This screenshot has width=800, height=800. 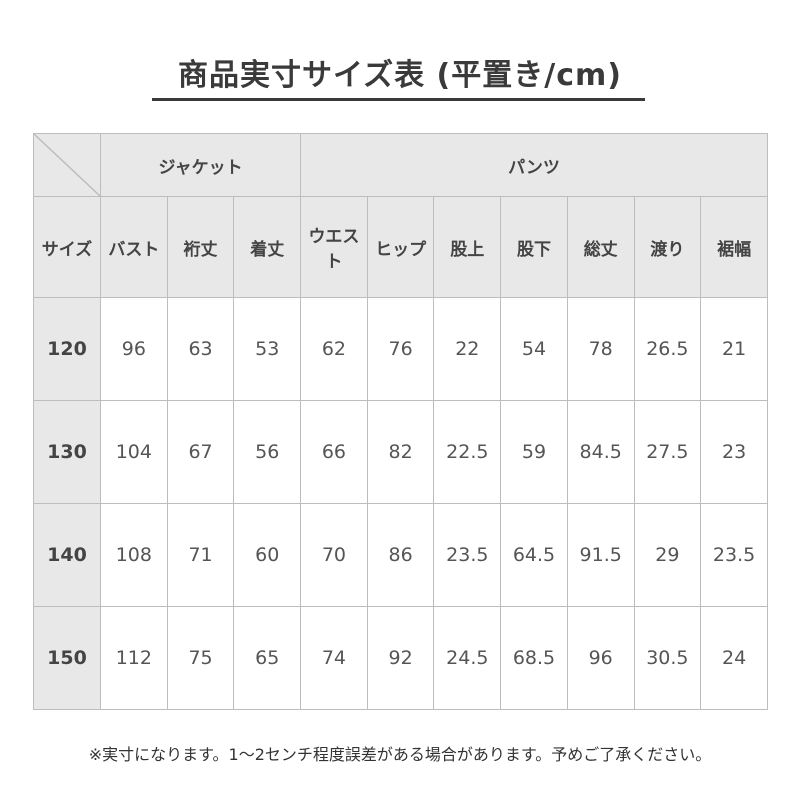 I want to click on group-header-row: ジャケット パンツ, so click(x=400, y=165).